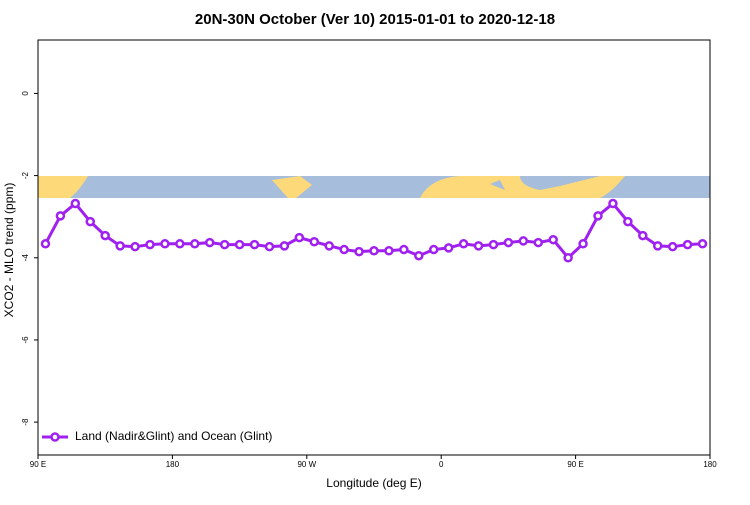 The height and width of the screenshot is (505, 750). Describe the element at coordinates (25, 422) in the screenshot. I see `y-tick-label: -8` at that location.